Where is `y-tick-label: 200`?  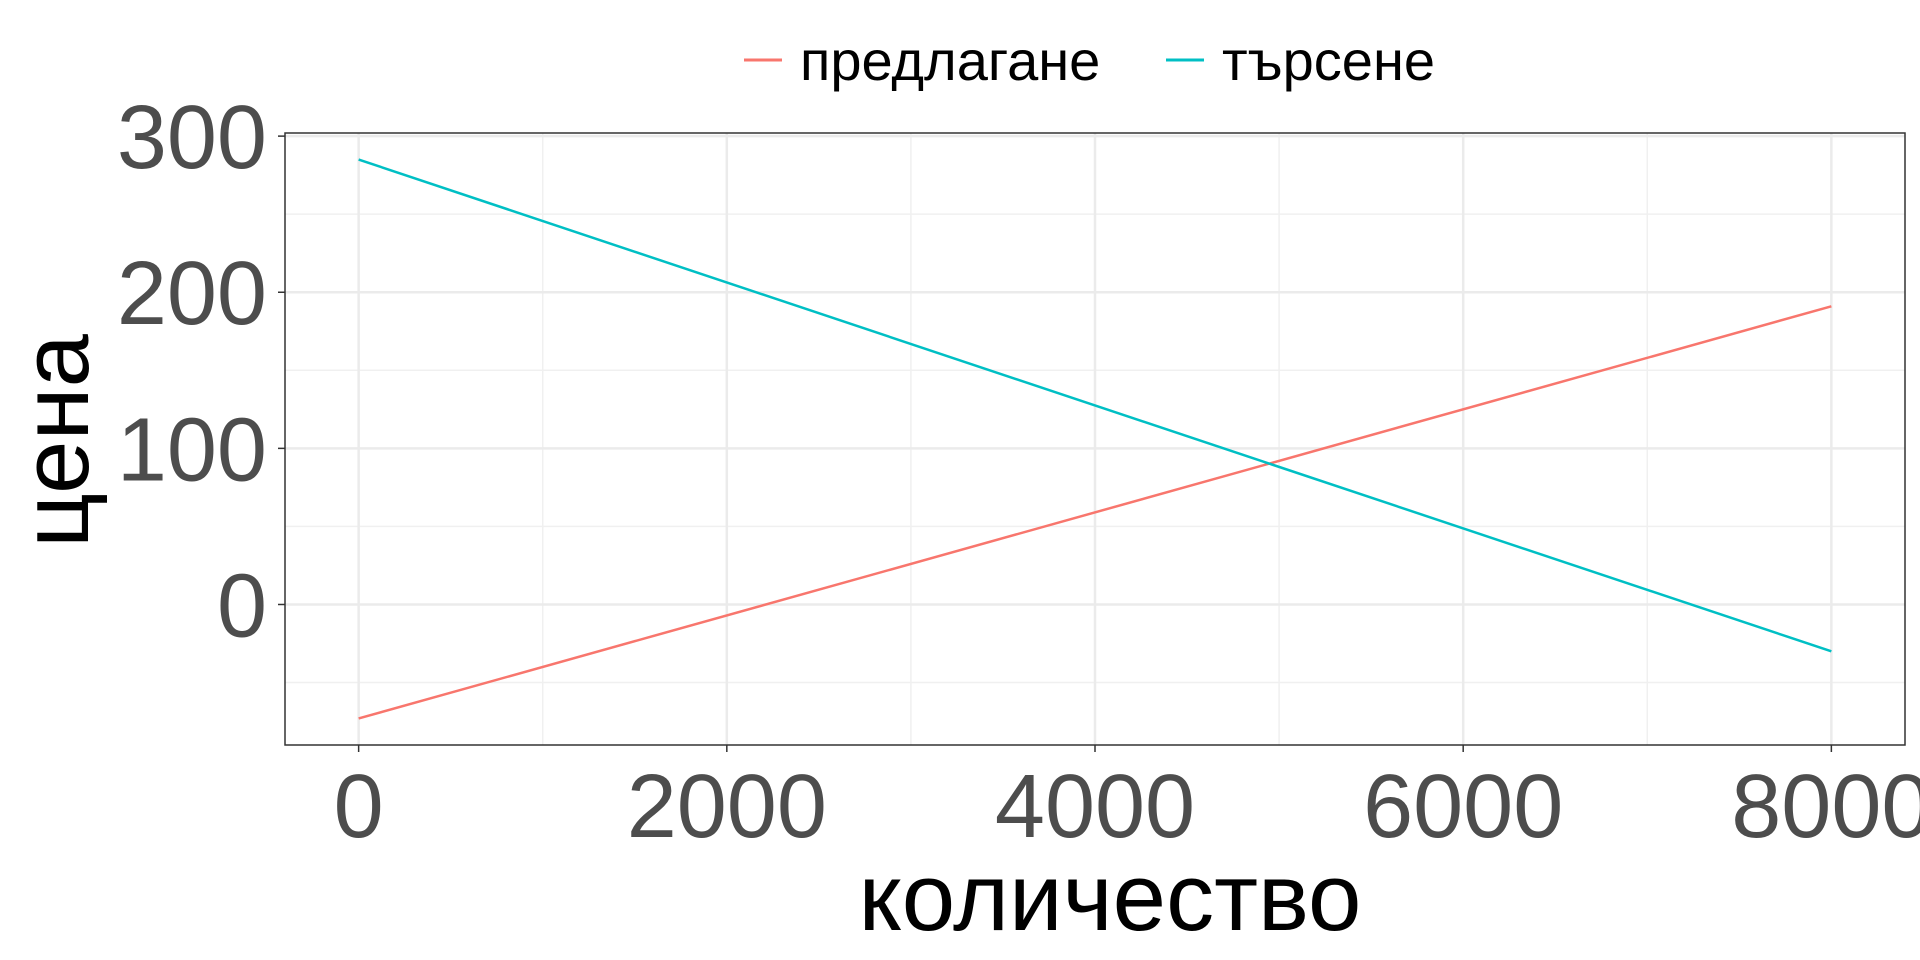
y-tick-label: 200 is located at coordinates (192, 294).